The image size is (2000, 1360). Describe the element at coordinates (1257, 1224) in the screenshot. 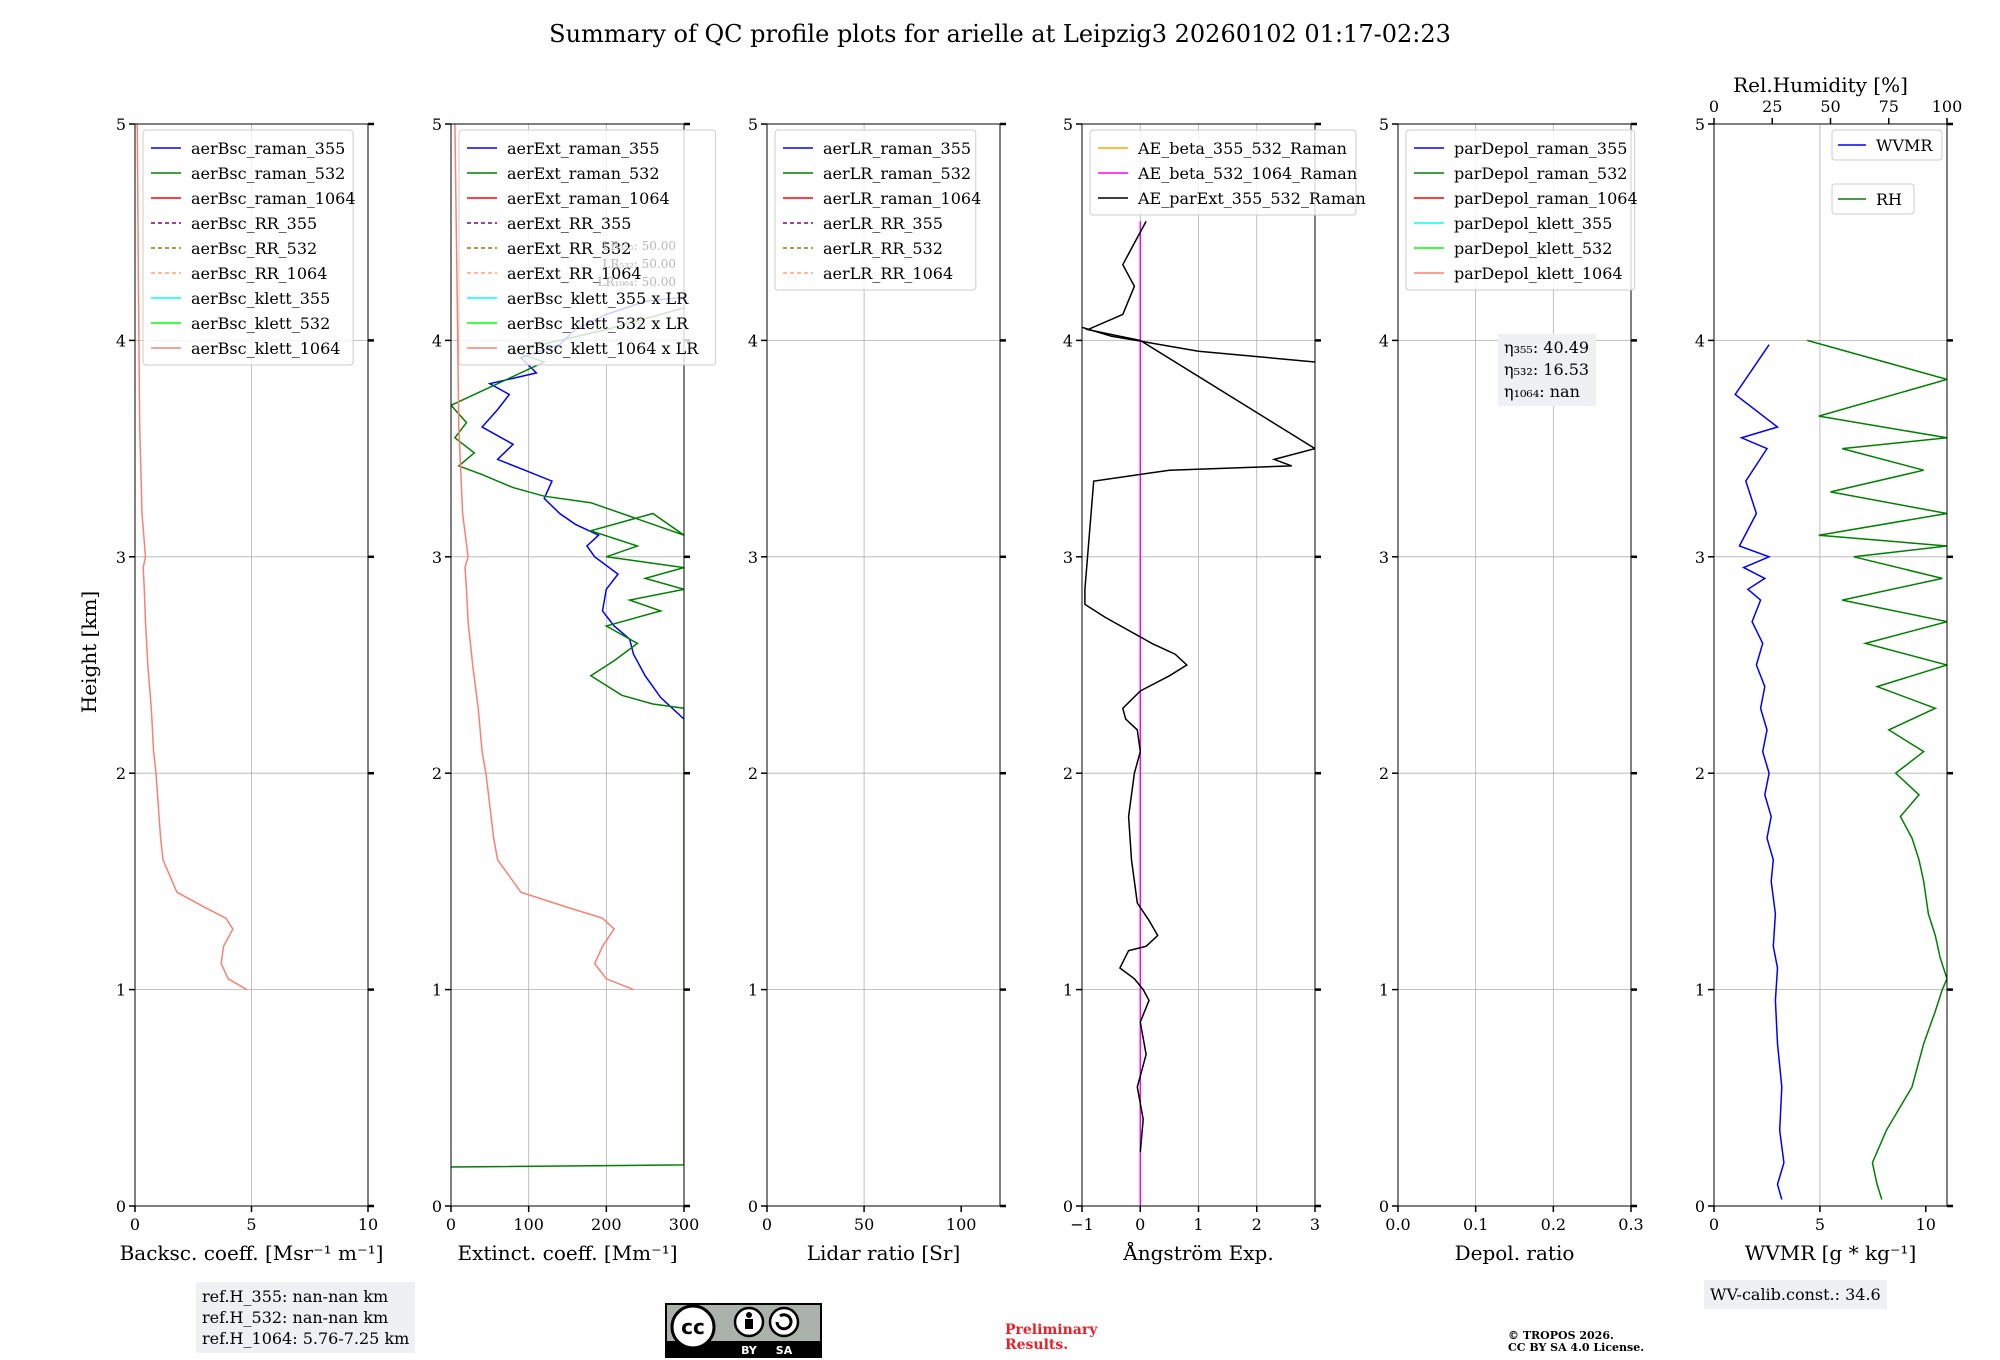

I see `x-tick-label: 2` at that location.